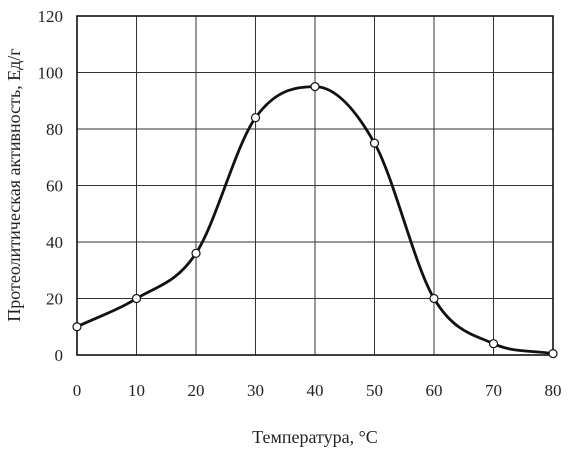 This screenshot has width=570, height=468. I want to click on x-tick-label: 10, so click(136, 390).